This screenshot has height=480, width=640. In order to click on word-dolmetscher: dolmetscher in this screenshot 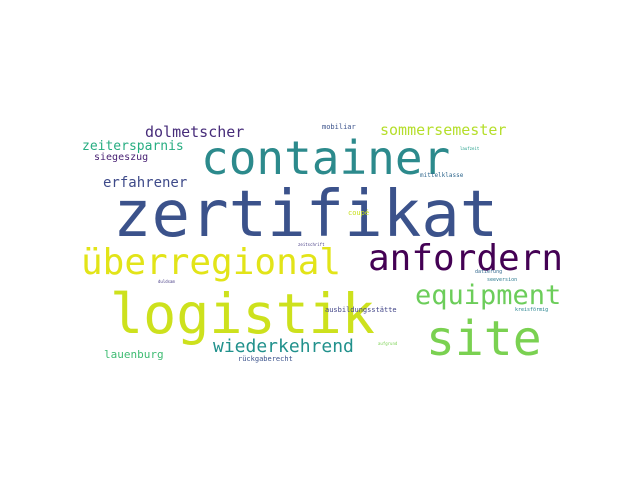, I will do `click(194, 132)`.